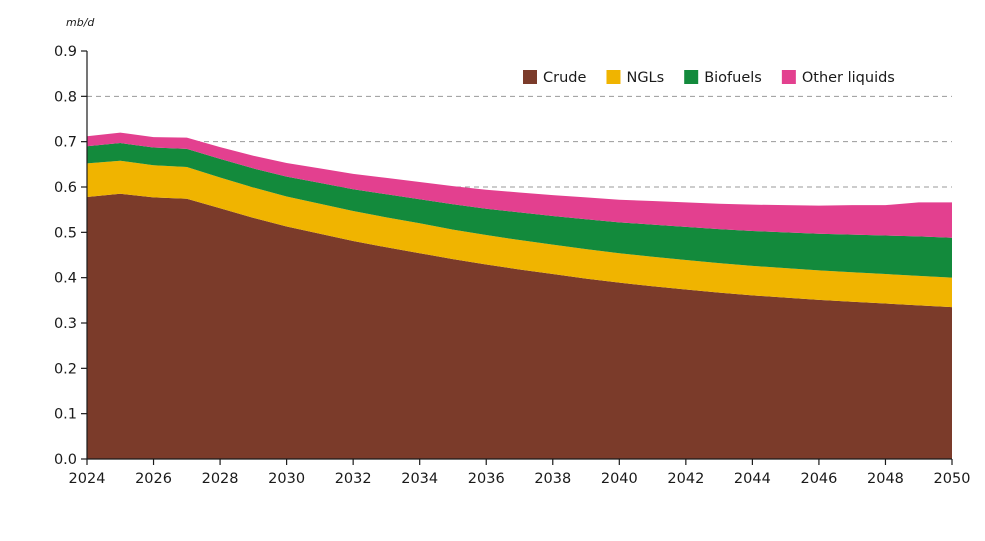 The height and width of the screenshot is (541, 985). Describe the element at coordinates (65, 415) in the screenshot. I see `y-tick-label: 0.1` at that location.